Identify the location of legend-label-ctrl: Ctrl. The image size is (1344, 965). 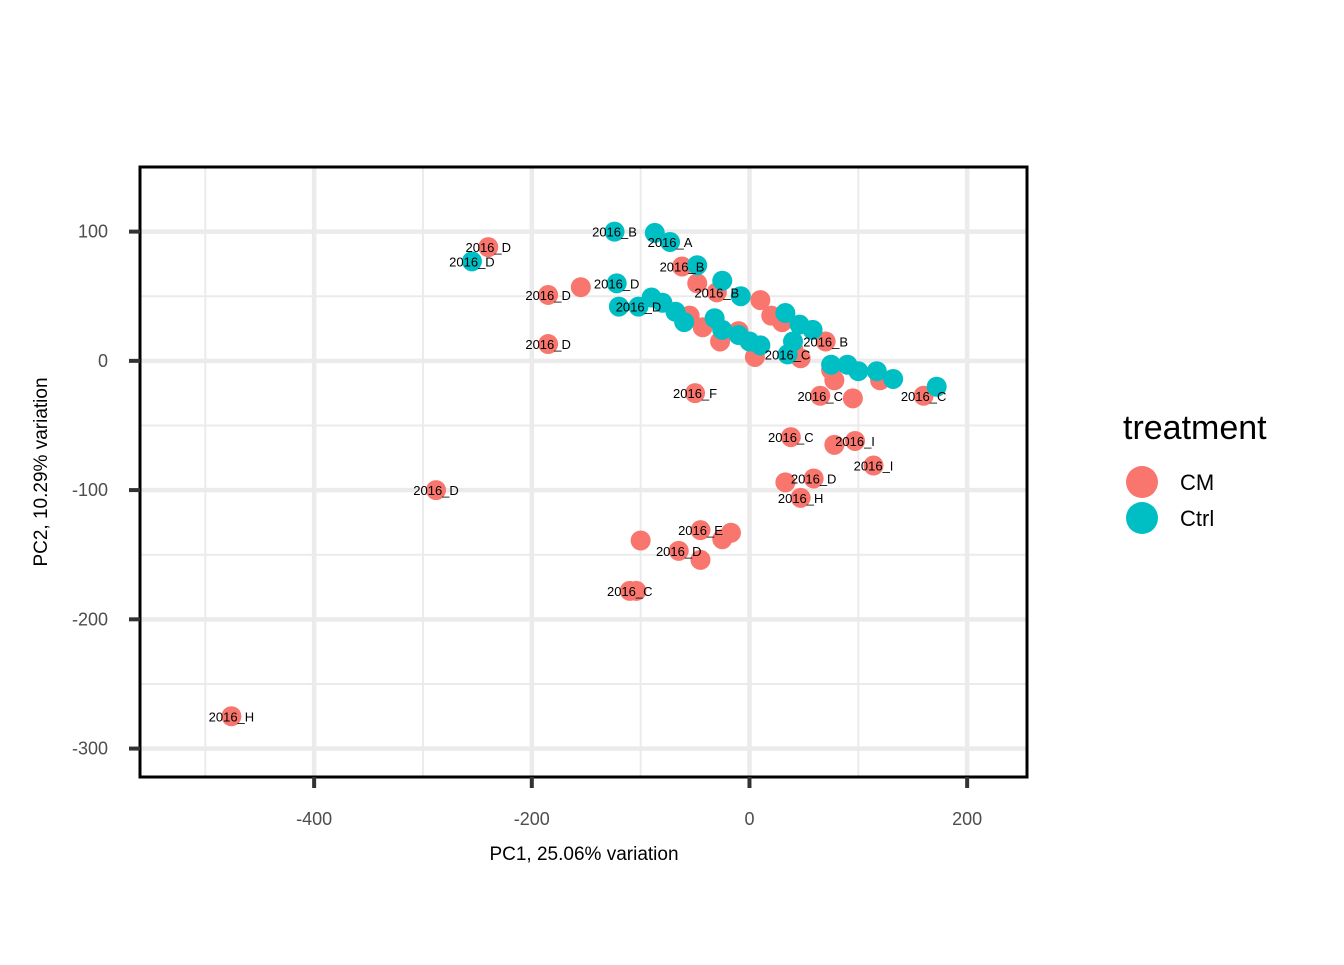
(1197, 518).